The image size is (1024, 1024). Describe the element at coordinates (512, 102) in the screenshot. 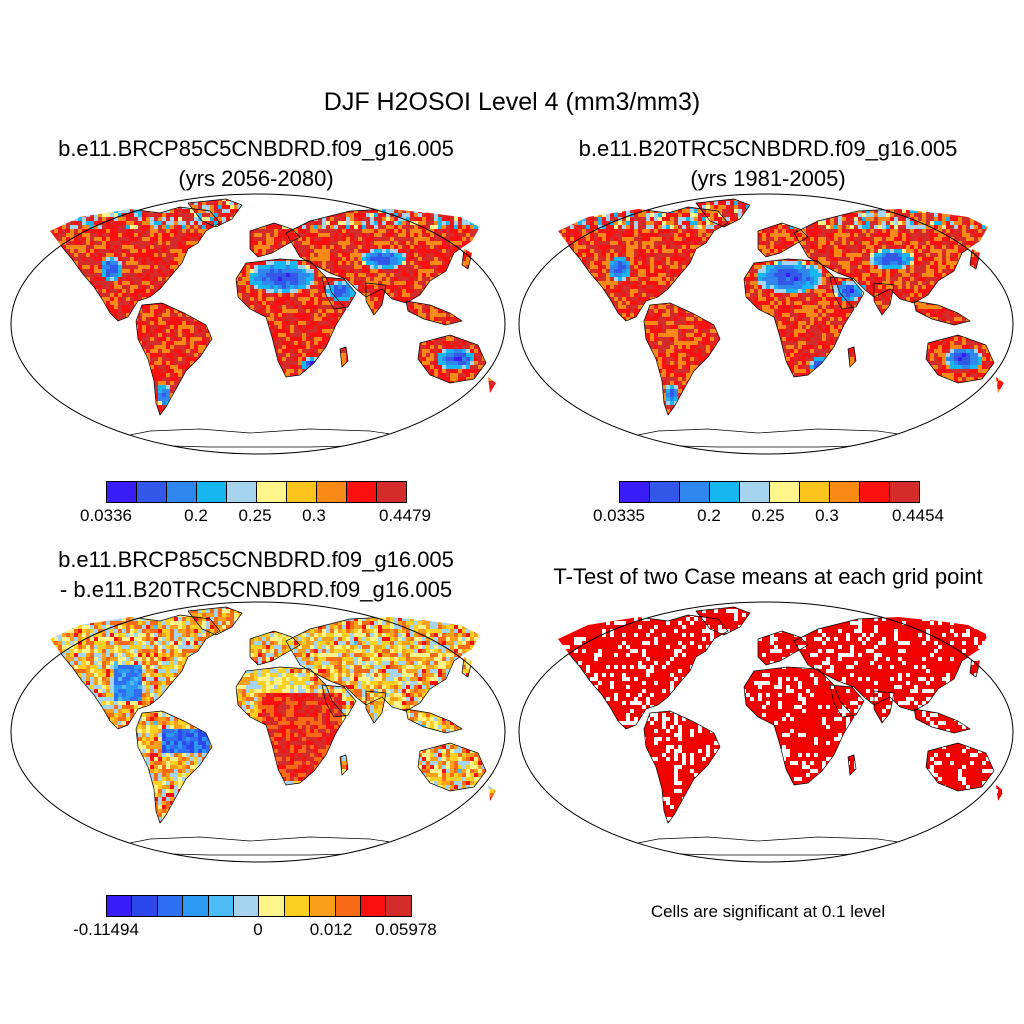

I see `figure-title: DJF H2OSOI Level 4 (mm3/mm3)` at that location.